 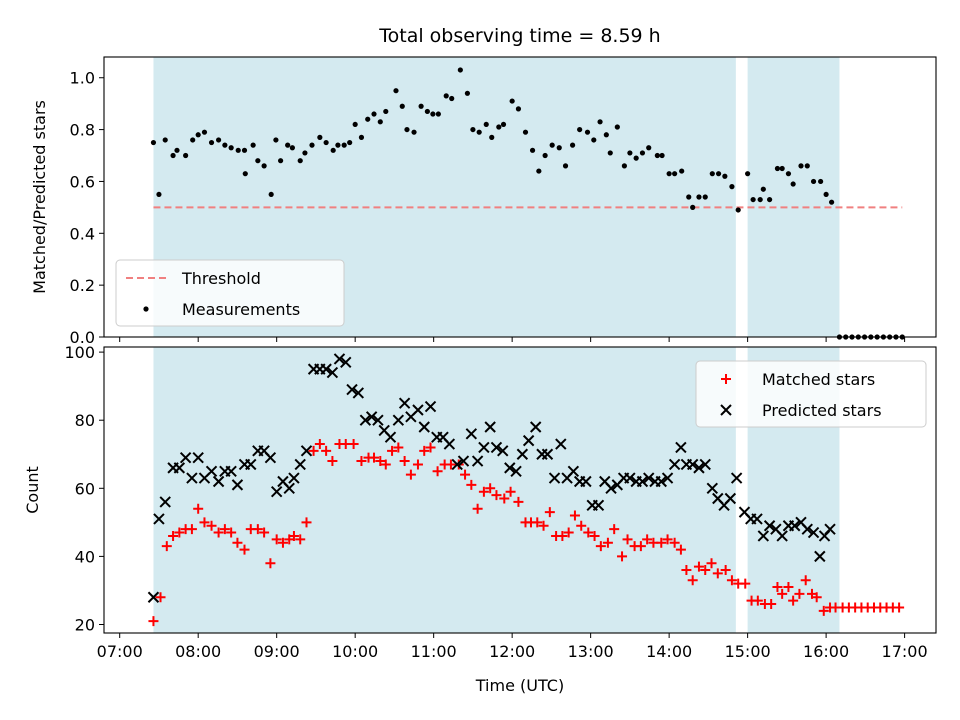 I want to click on x-tick-label: 15:00, so click(x=748, y=651).